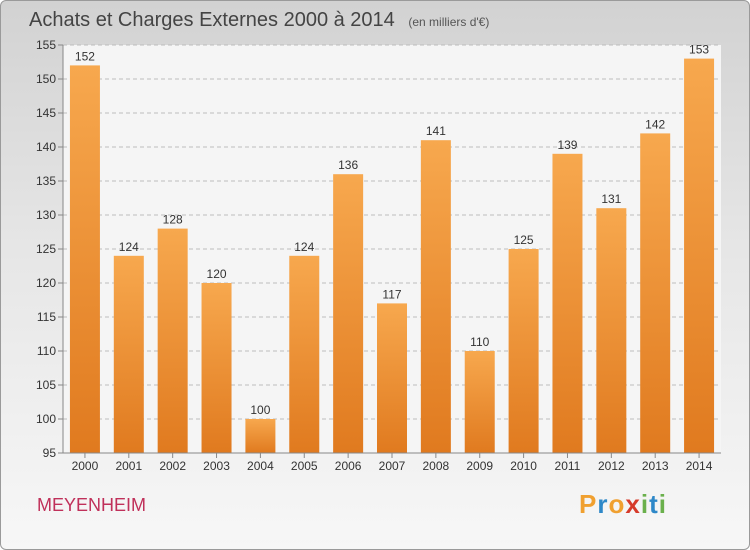 The width and height of the screenshot is (750, 550). I want to click on chart-title: Achats et Charges Externes 2000 à 2014, so click(212, 20).